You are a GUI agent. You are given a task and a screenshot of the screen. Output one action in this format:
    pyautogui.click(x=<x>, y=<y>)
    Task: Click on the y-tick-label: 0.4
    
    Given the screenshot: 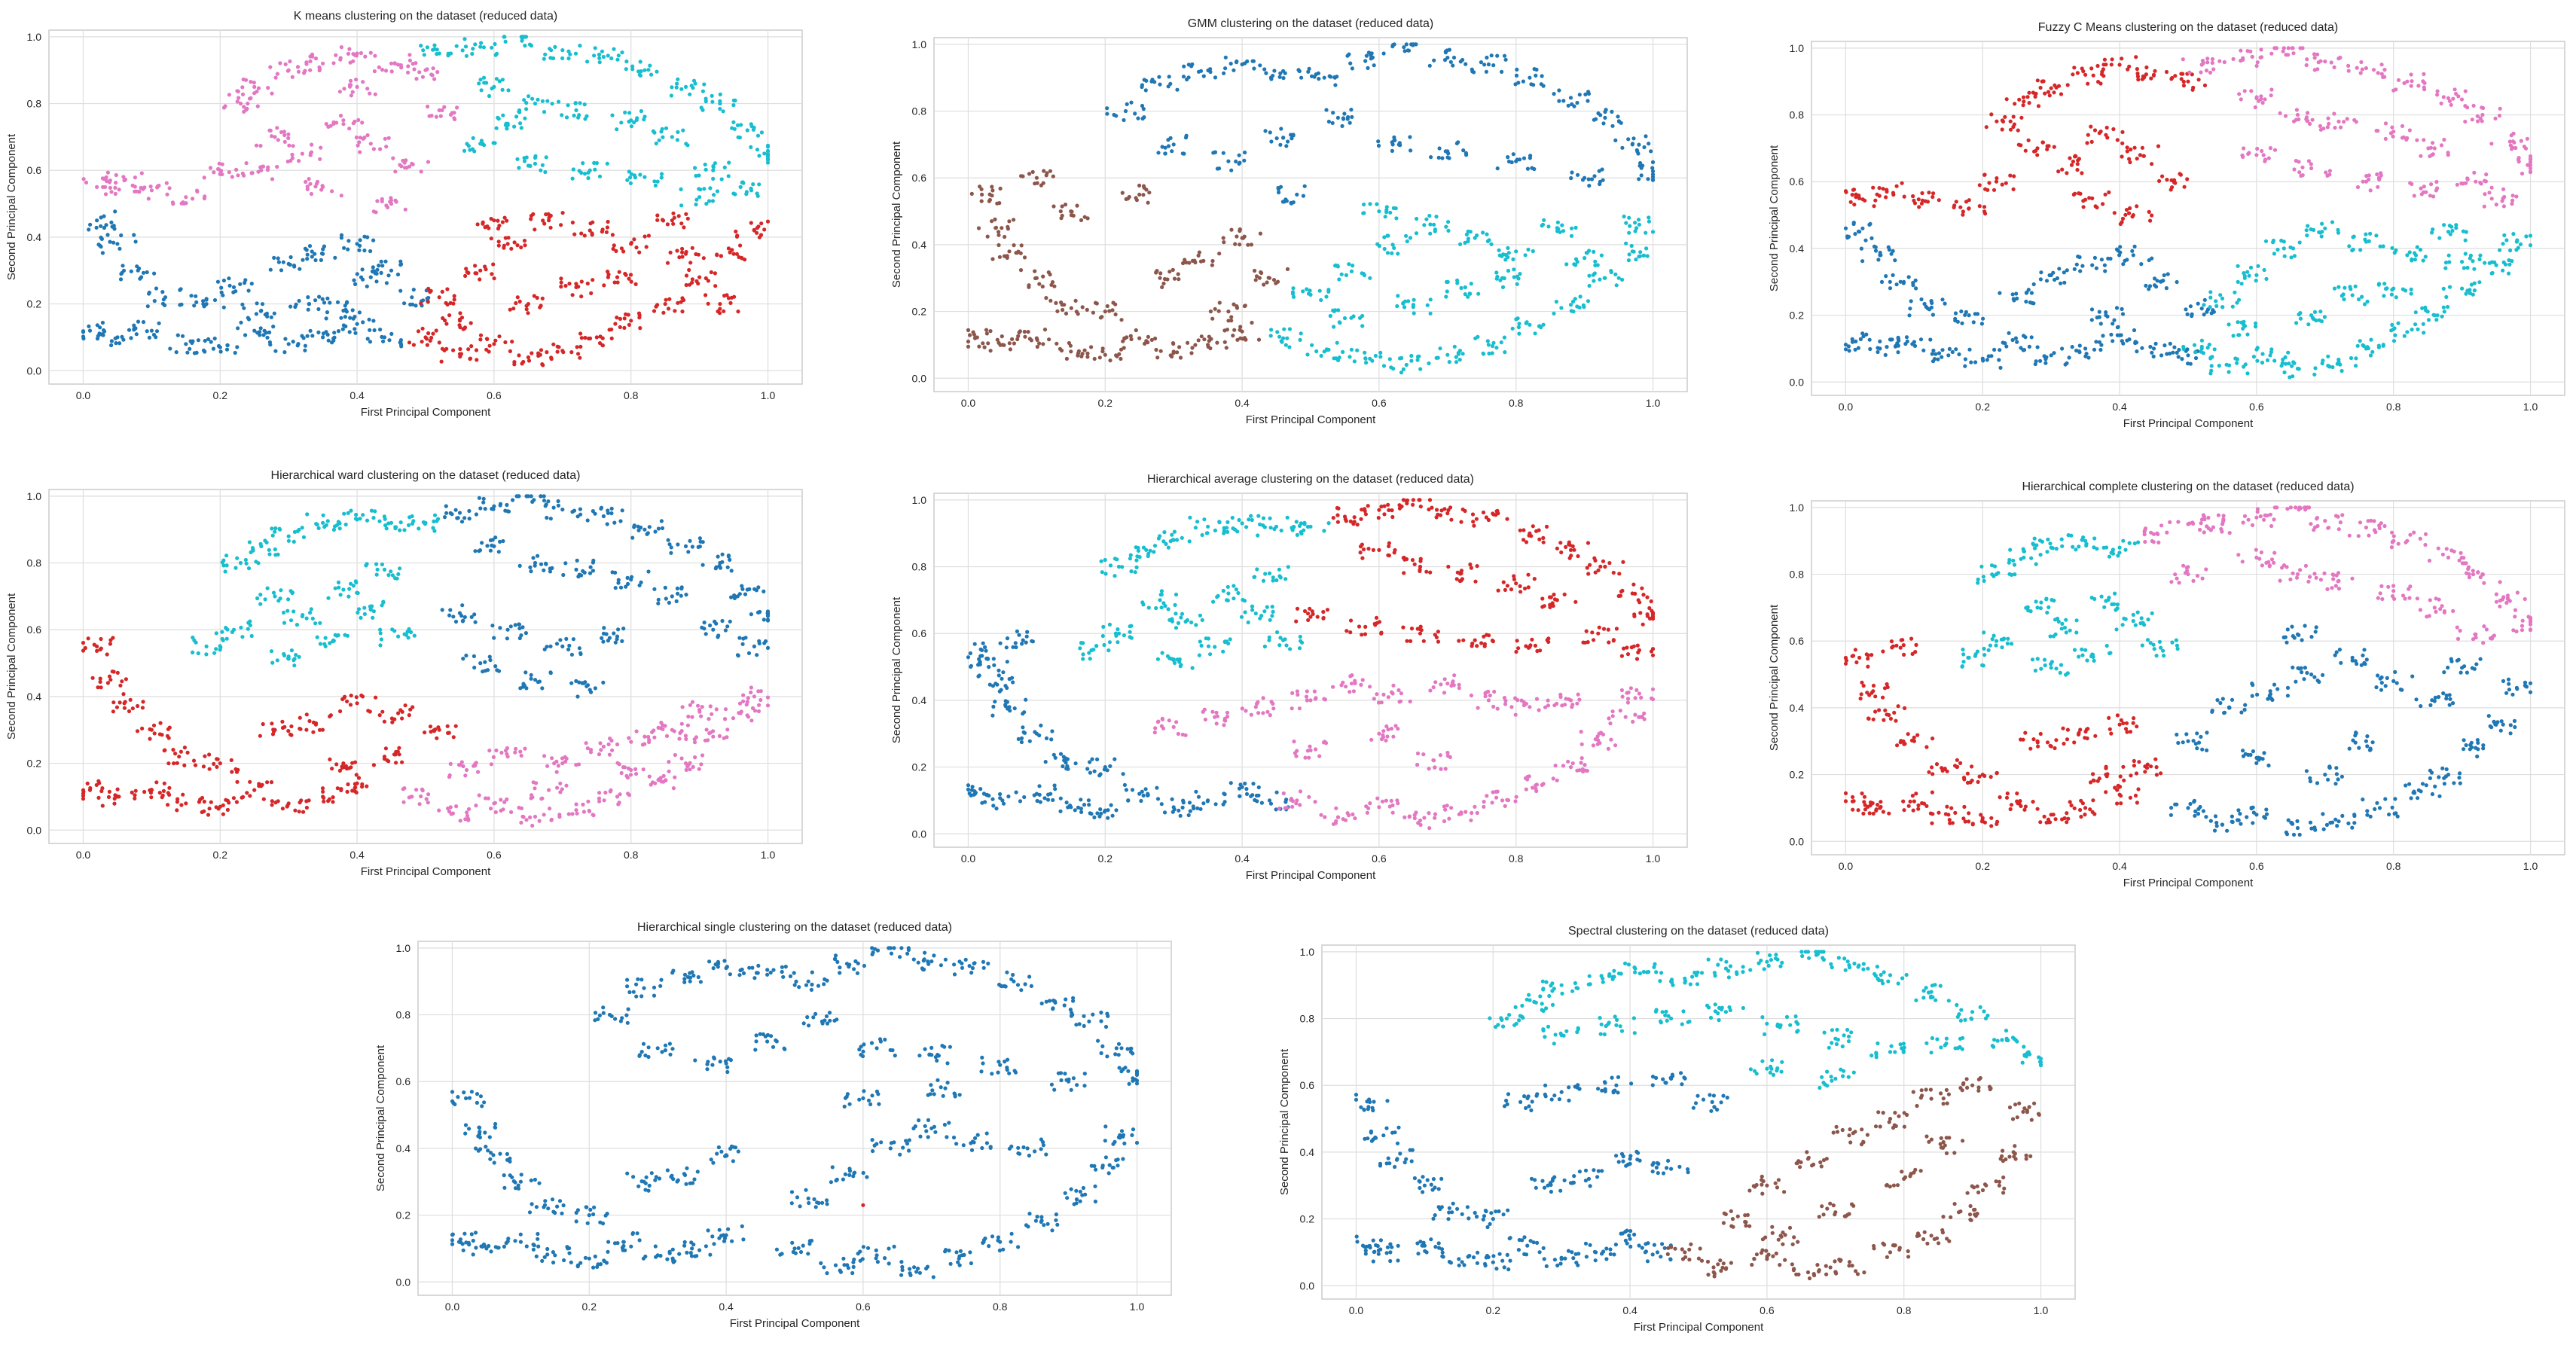 What is the action you would take?
    pyautogui.click(x=35, y=237)
    